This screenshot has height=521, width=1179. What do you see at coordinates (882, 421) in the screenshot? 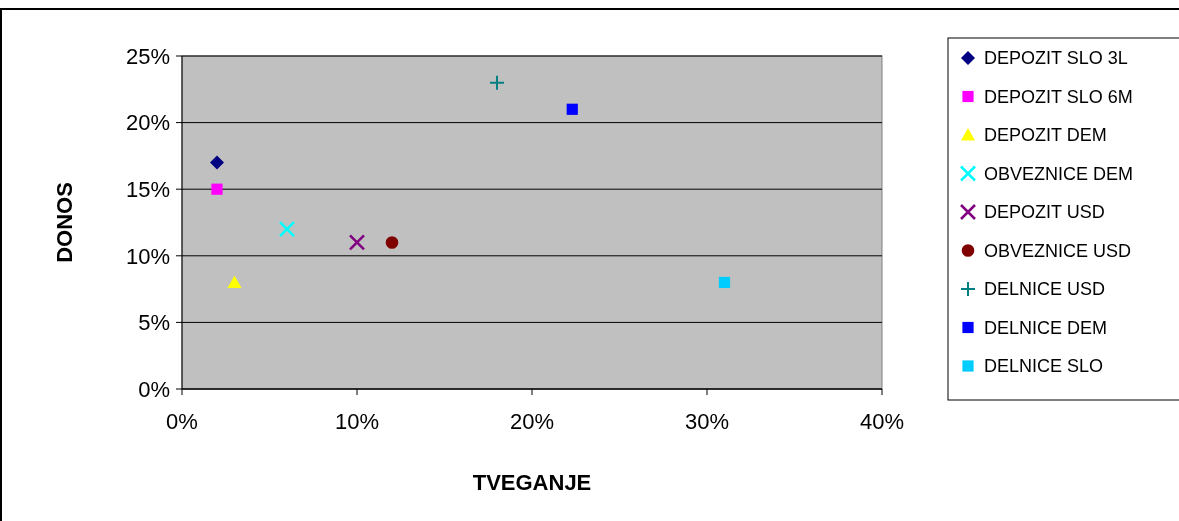
I see `x-tick-label: 40%` at bounding box center [882, 421].